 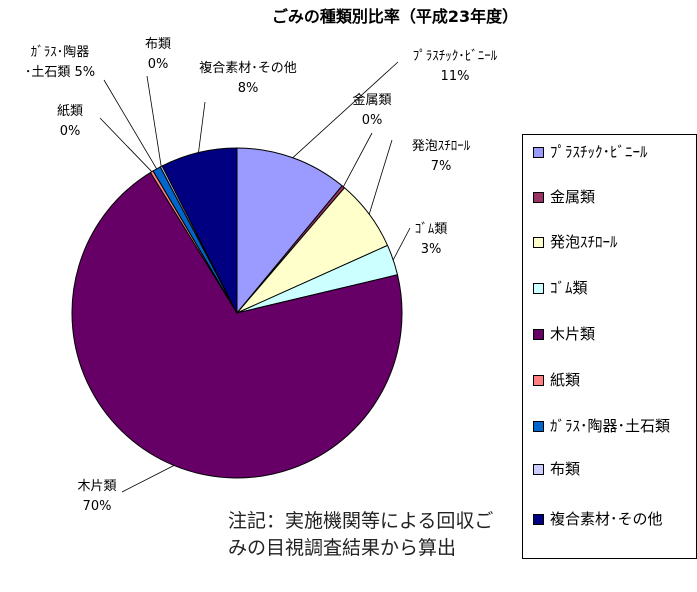 I want to click on legend-label: 金属類, so click(x=573, y=197).